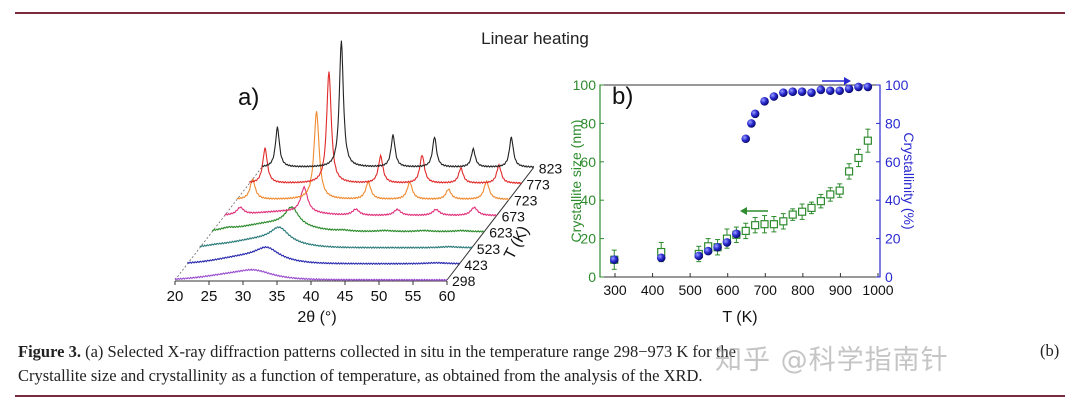 Image resolution: width=1080 pixels, height=404 pixels. What do you see at coordinates (893, 162) in the screenshot?
I see `y2-tick-label: 60` at bounding box center [893, 162].